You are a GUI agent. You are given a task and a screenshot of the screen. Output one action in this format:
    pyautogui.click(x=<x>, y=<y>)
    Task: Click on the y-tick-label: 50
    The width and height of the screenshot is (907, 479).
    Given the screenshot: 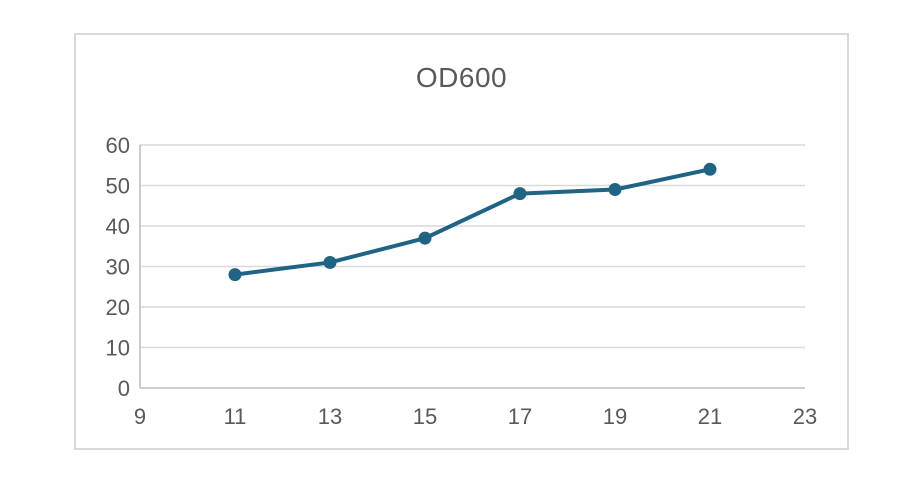 What is the action you would take?
    pyautogui.click(x=118, y=186)
    